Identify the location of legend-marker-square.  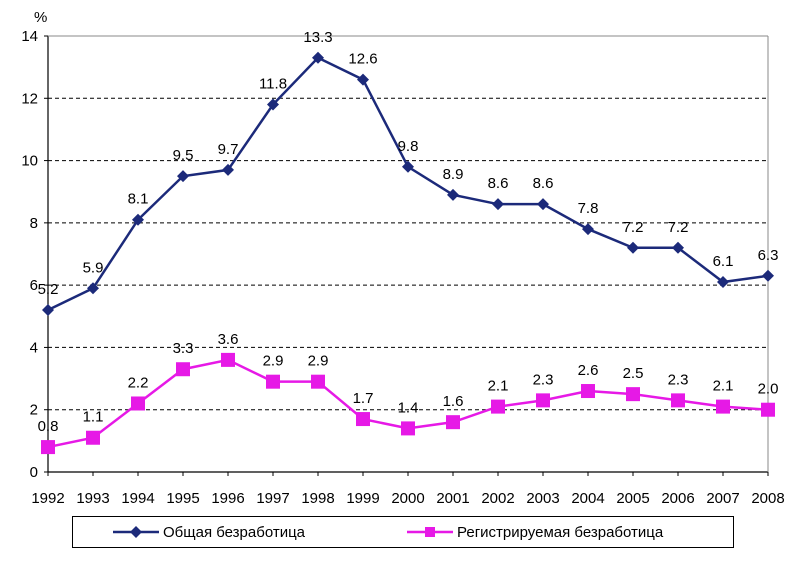
(430, 532).